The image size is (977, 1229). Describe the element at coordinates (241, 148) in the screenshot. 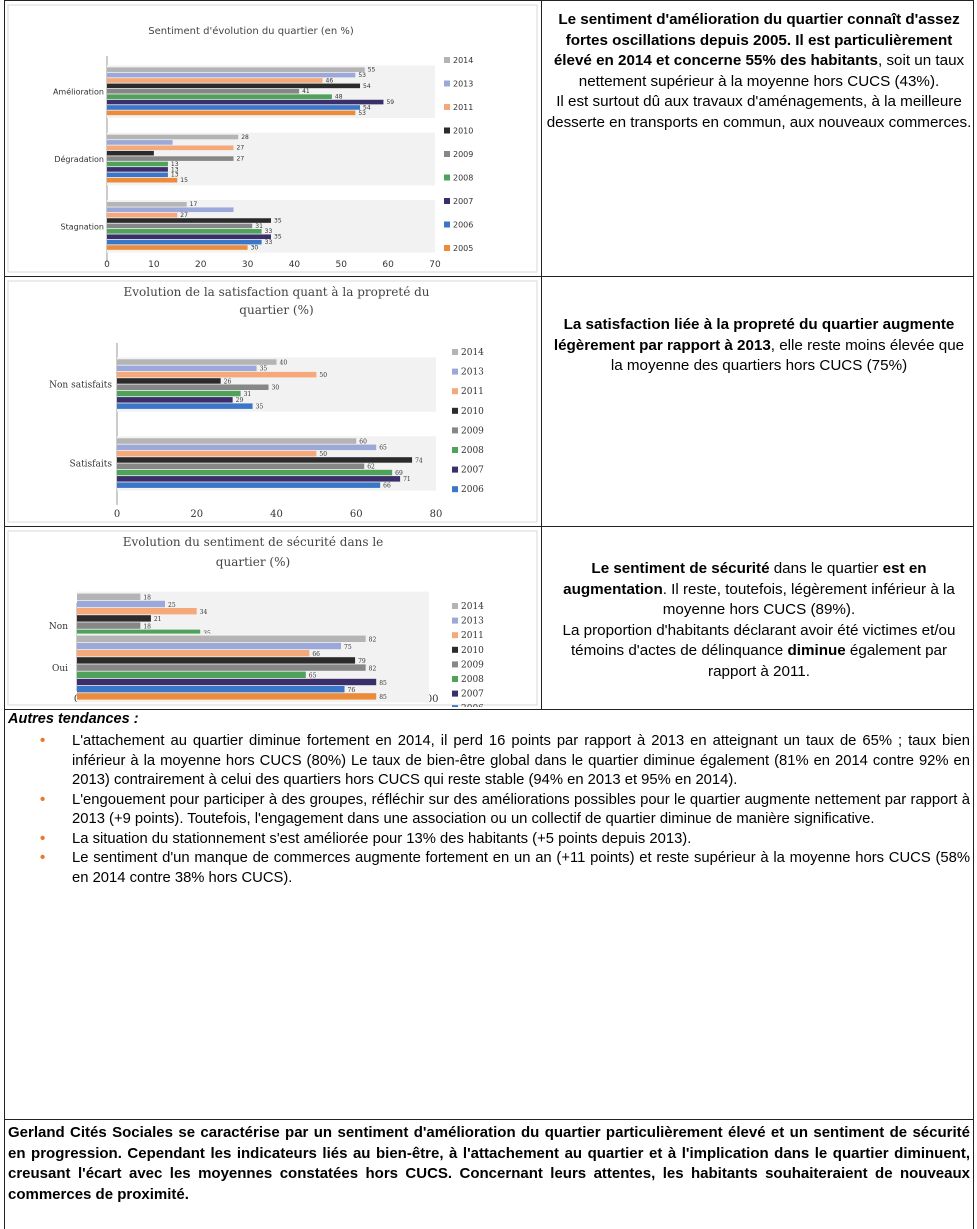

I see `data-label: 27` at that location.